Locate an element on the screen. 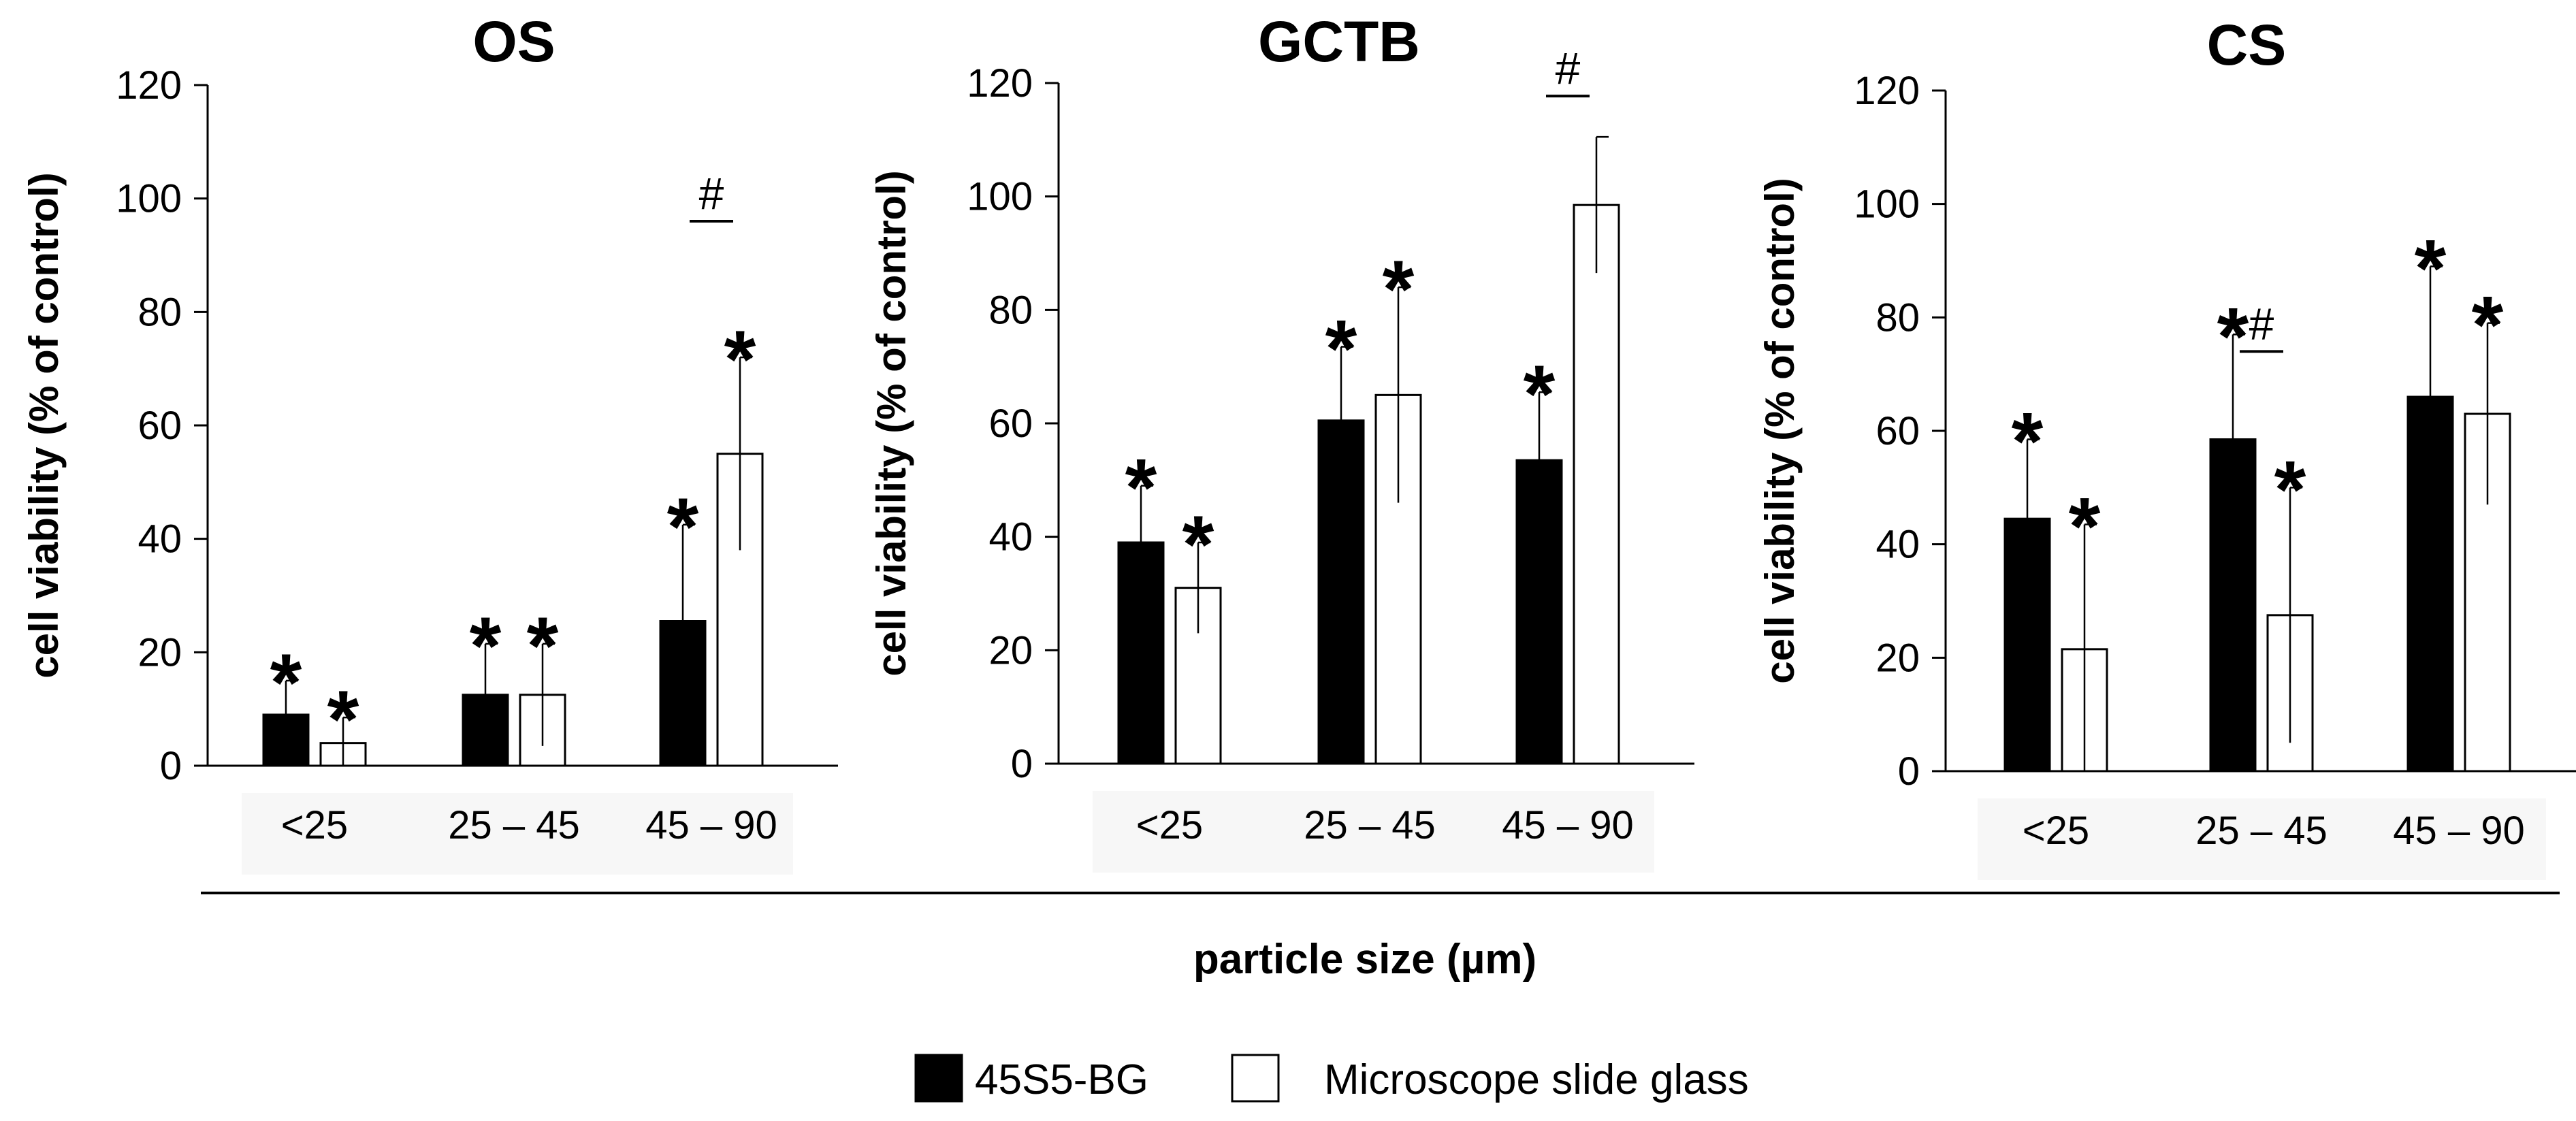 This screenshot has width=2576, height=1121. chart-title: CS is located at coordinates (2247, 45).